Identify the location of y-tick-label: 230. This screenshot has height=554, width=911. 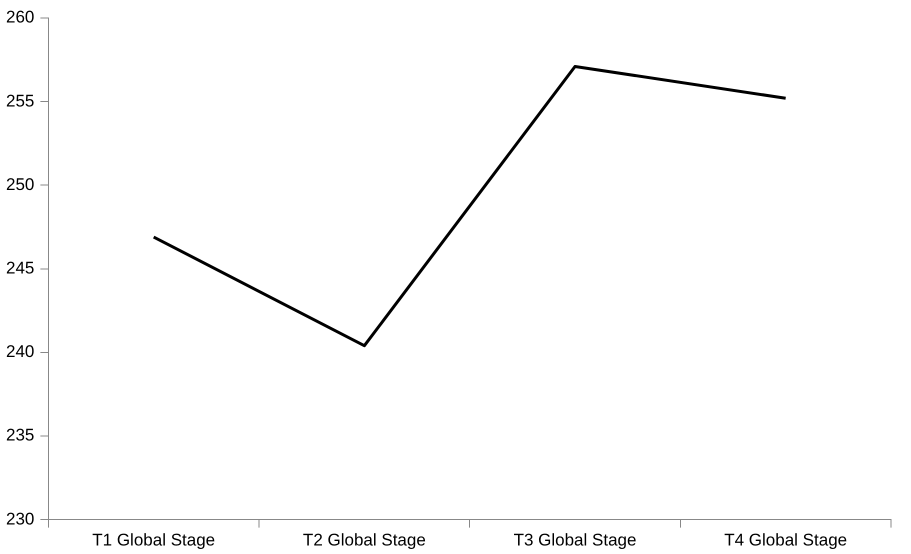
(20, 518).